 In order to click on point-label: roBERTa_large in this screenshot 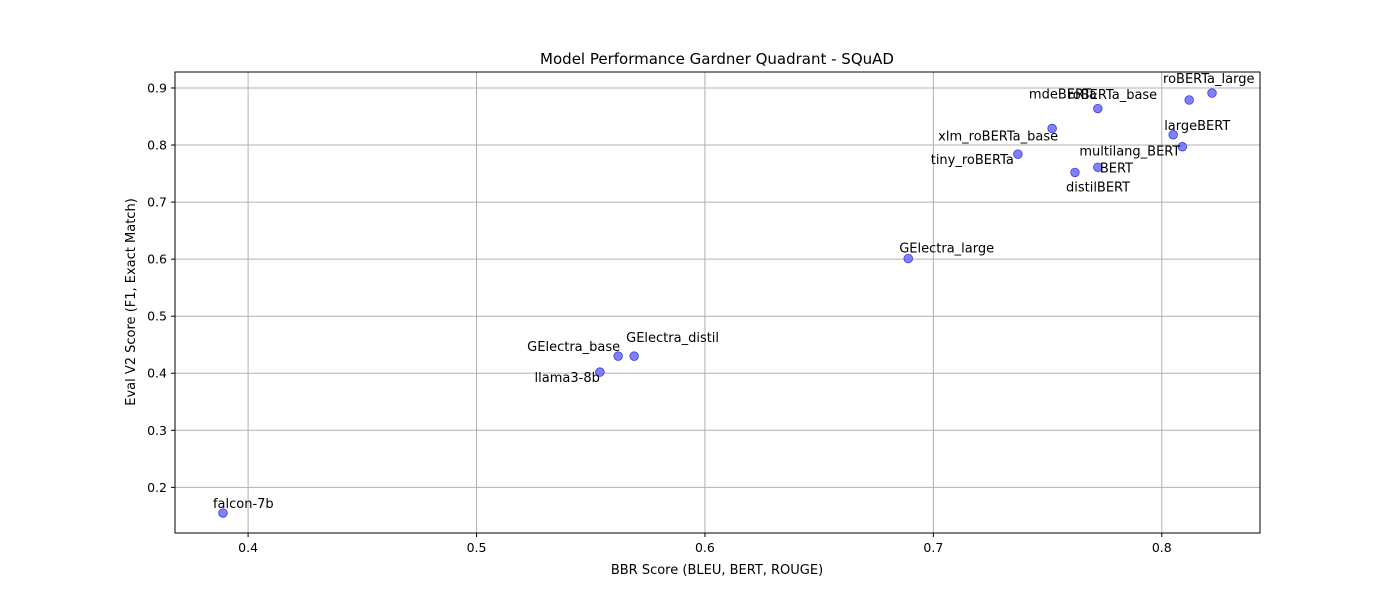, I will do `click(1208, 79)`.